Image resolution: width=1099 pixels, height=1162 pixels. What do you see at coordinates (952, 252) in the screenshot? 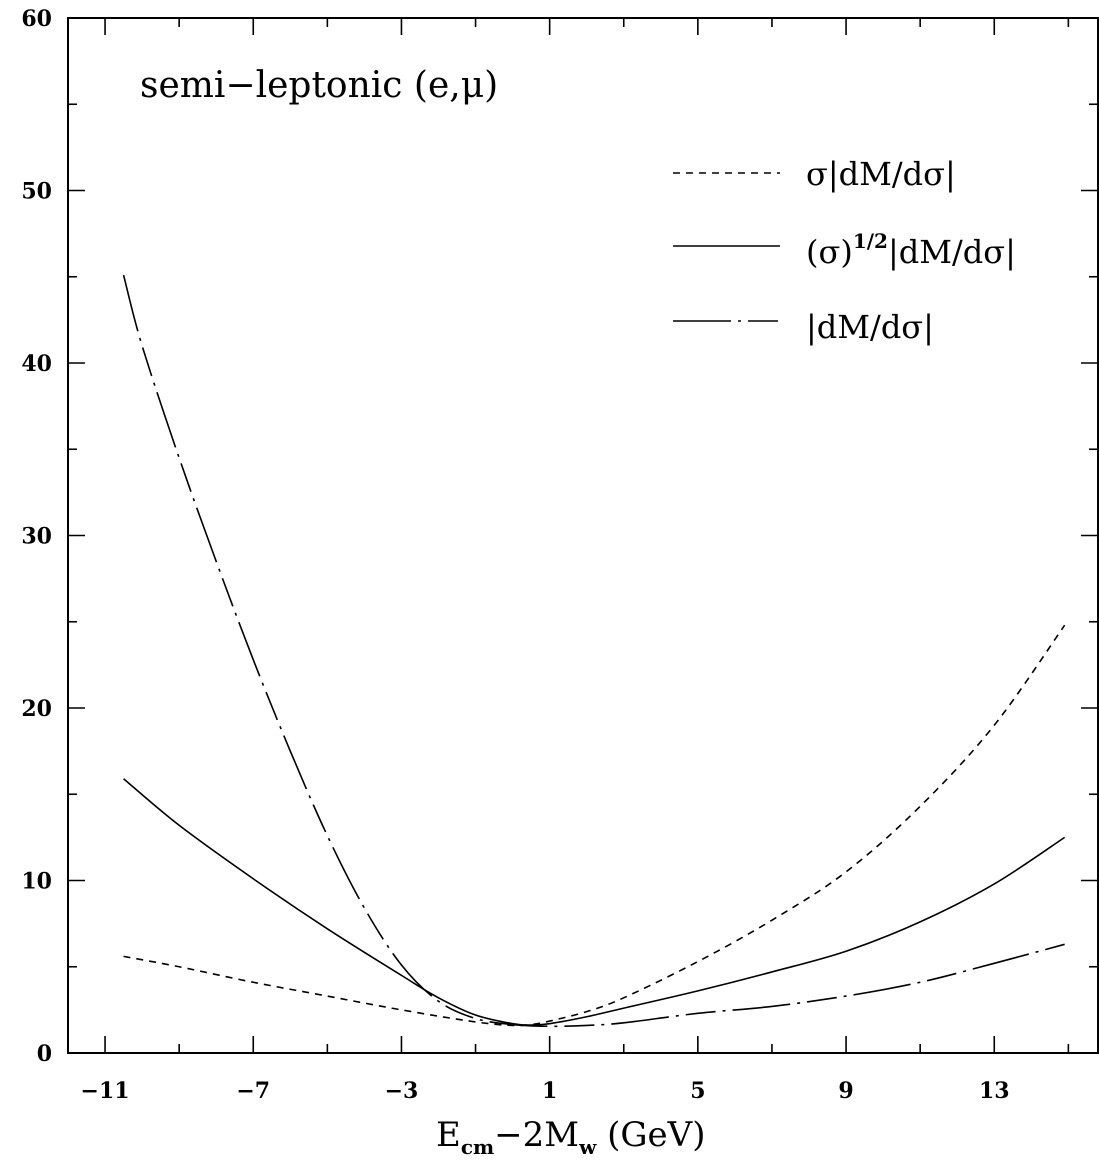
I see `legend-label-solid-part3: |dM/dσ|` at bounding box center [952, 252].